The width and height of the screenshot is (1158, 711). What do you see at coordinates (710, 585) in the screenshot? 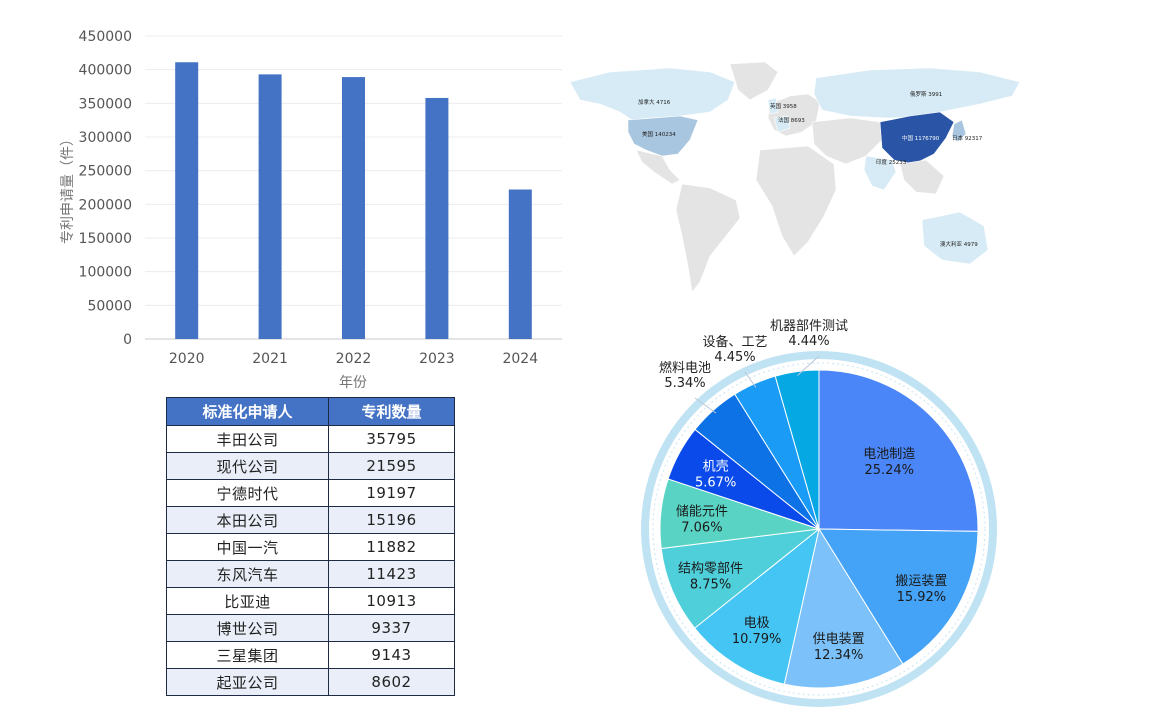
I see `pie-label-pct: 8.75%` at bounding box center [710, 585].